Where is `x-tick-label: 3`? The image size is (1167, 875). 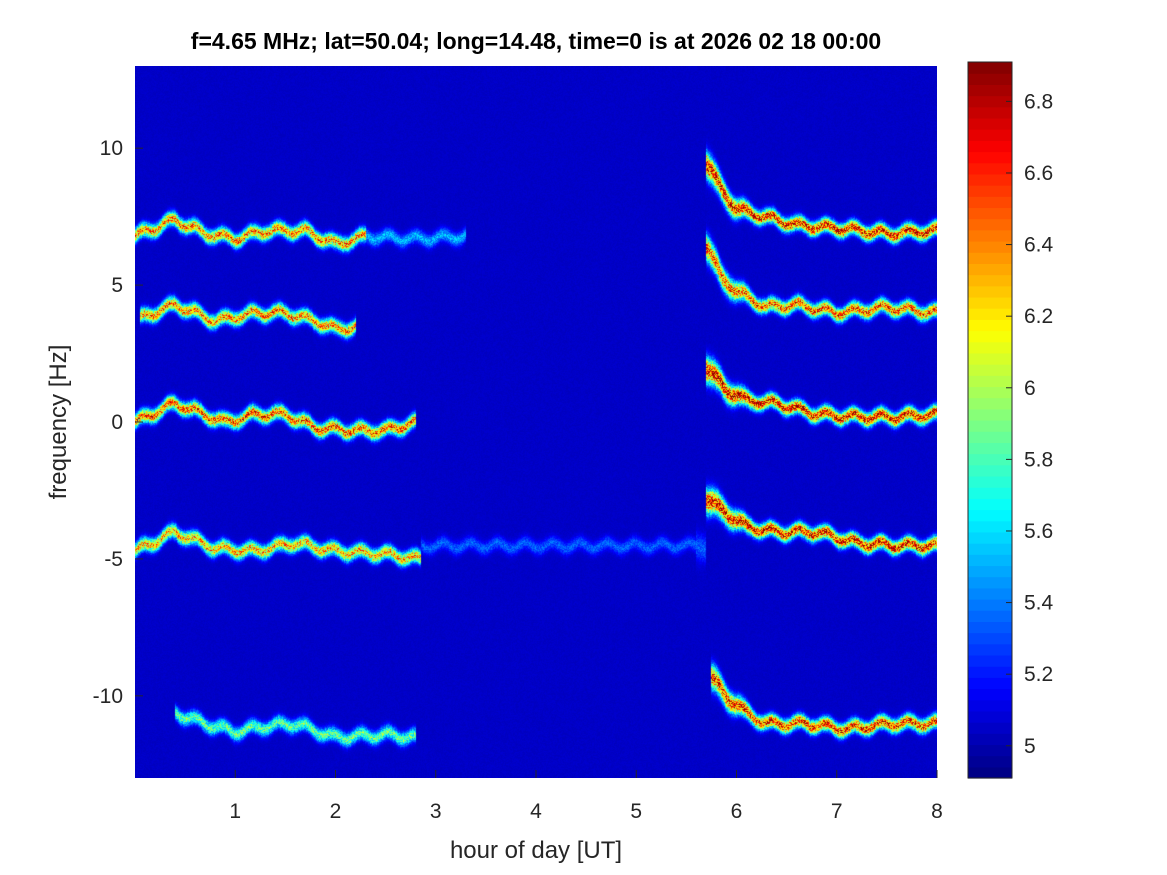 x-tick-label: 3 is located at coordinates (436, 811).